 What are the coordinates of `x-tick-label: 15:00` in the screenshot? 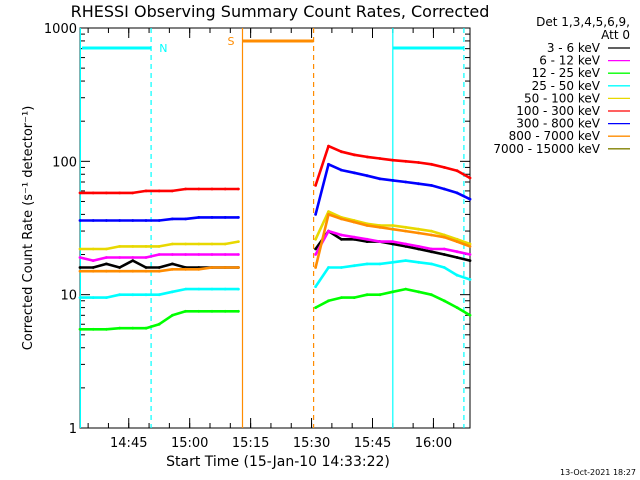 It's located at (189, 443).